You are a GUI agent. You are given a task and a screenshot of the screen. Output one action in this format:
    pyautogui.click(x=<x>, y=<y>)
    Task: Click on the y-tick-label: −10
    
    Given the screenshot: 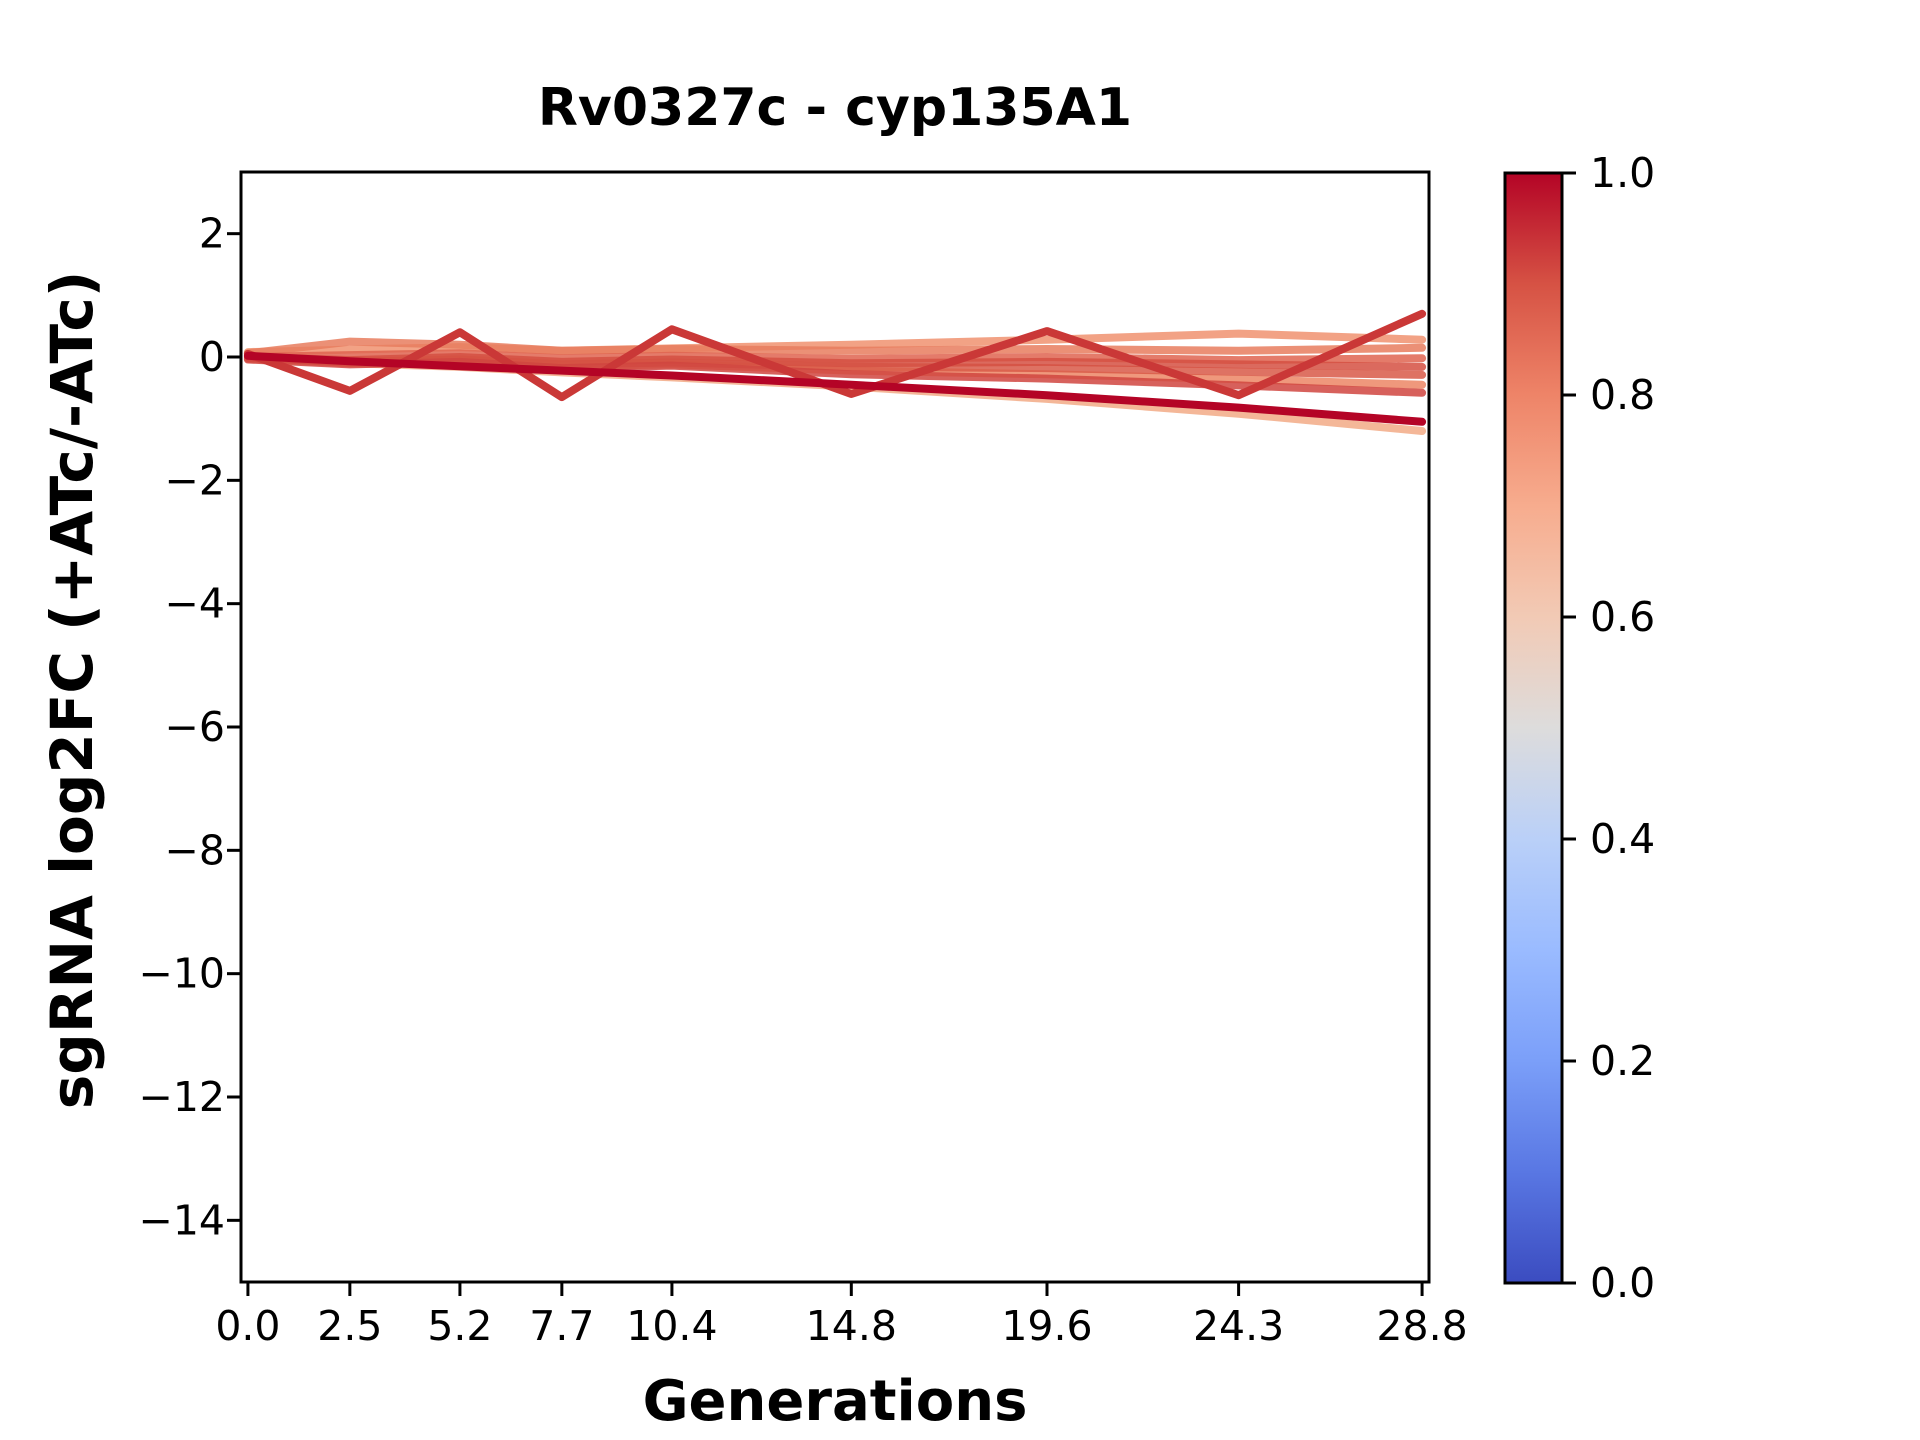 What is the action you would take?
    pyautogui.click(x=181, y=974)
    